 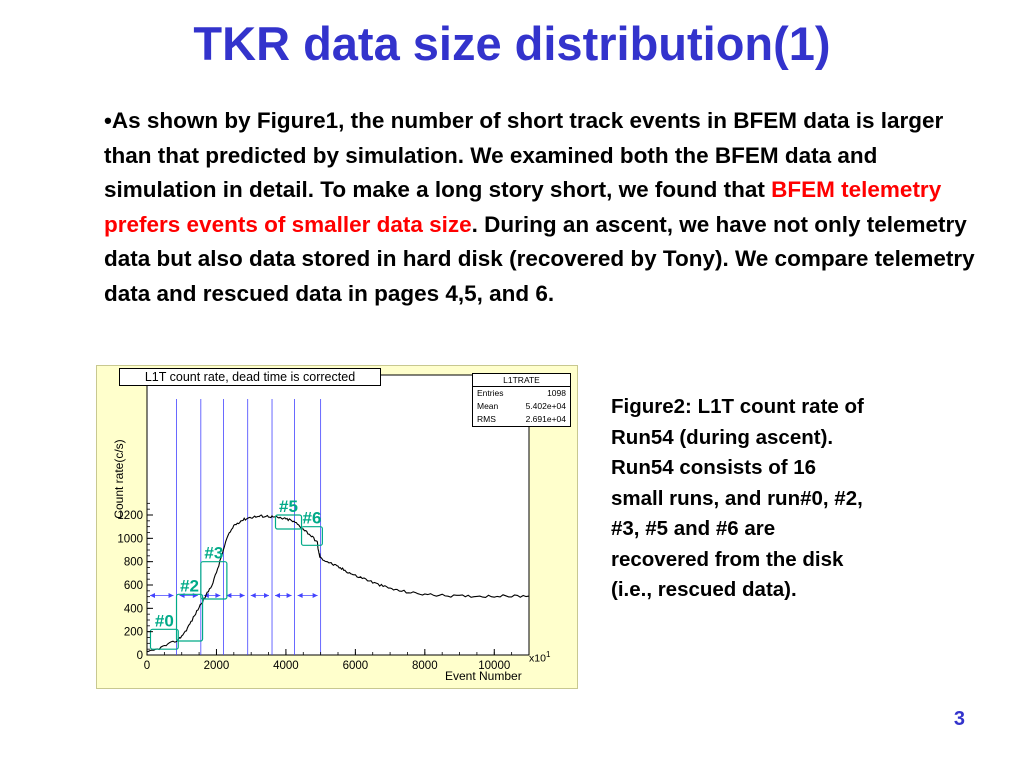 I want to click on y-tick-label: 0, so click(x=140, y=656).